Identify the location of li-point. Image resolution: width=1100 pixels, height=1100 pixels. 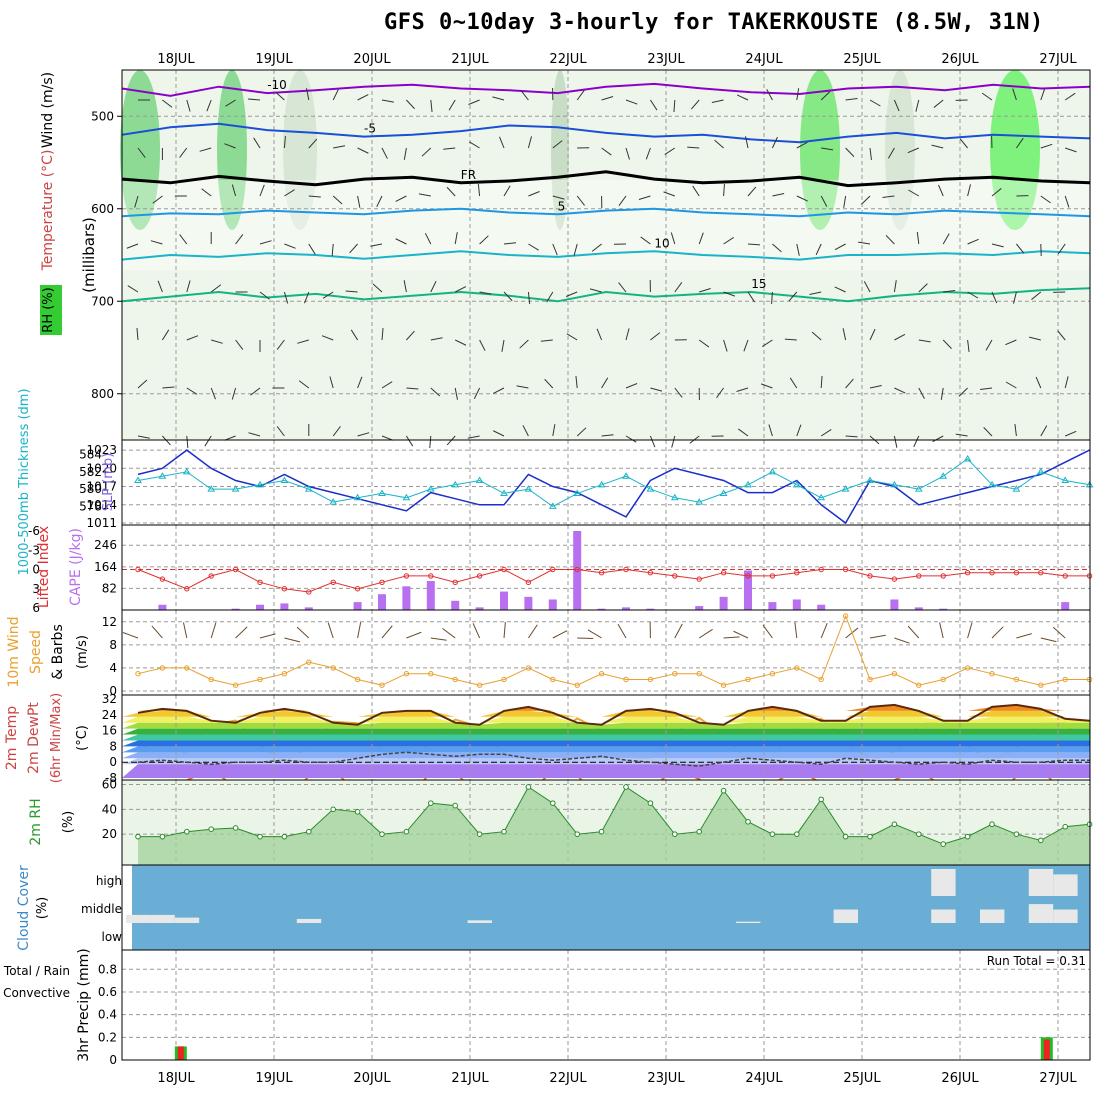
(650, 573).